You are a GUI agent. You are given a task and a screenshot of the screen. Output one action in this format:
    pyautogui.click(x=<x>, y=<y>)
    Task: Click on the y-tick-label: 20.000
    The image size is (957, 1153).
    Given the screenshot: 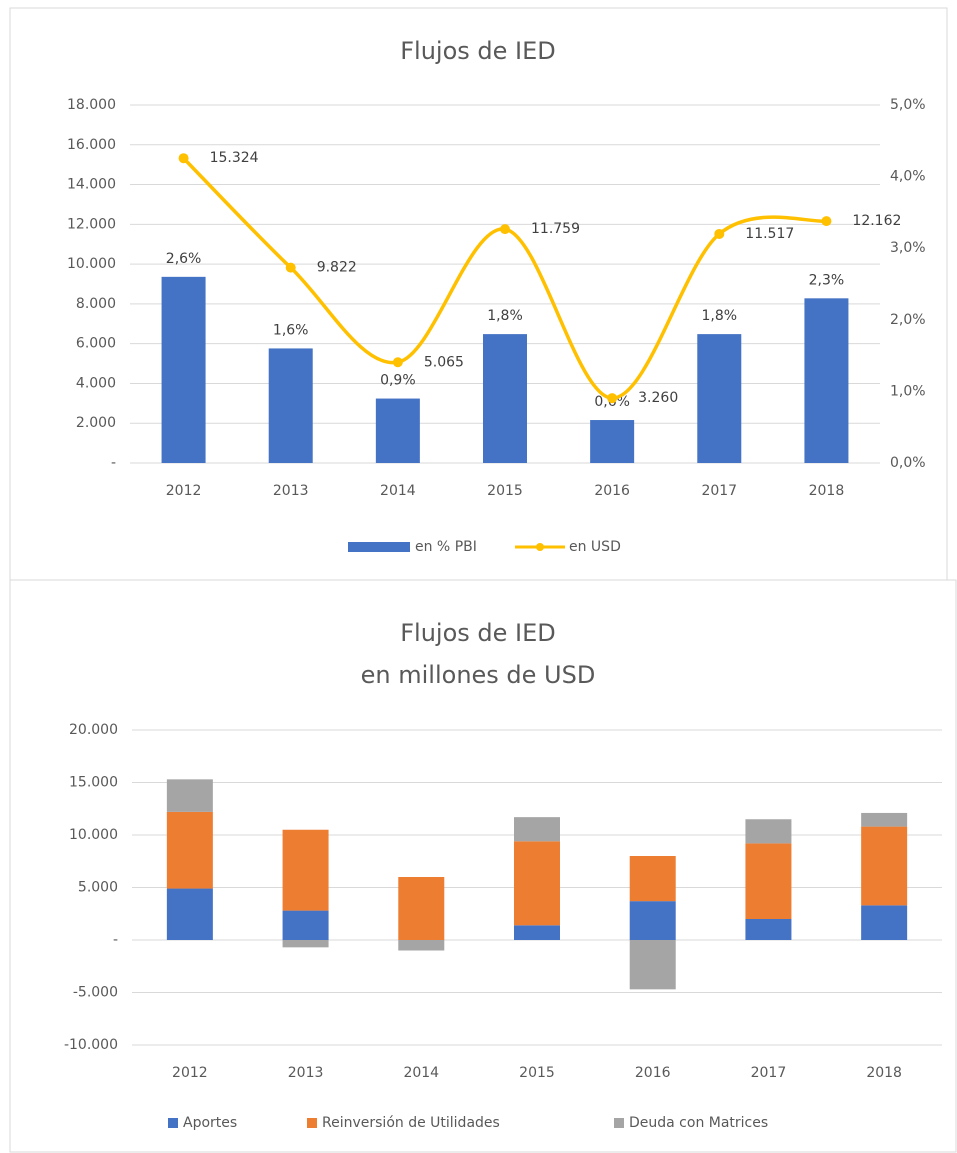 What is the action you would take?
    pyautogui.click(x=93, y=730)
    